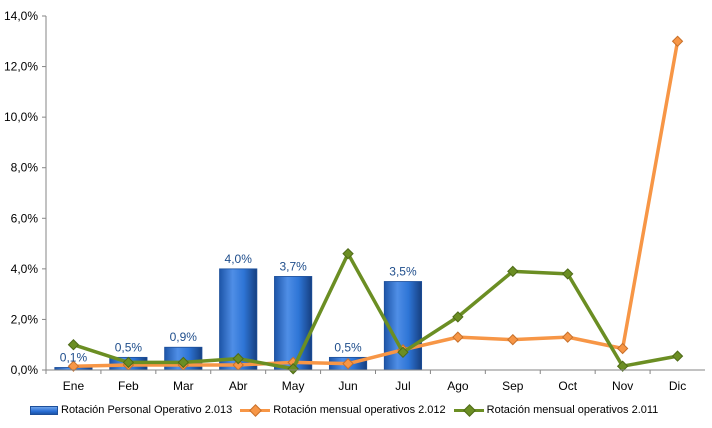 This screenshot has height=428, width=712. What do you see at coordinates (293, 386) in the screenshot?
I see `x-tick-label: May` at bounding box center [293, 386].